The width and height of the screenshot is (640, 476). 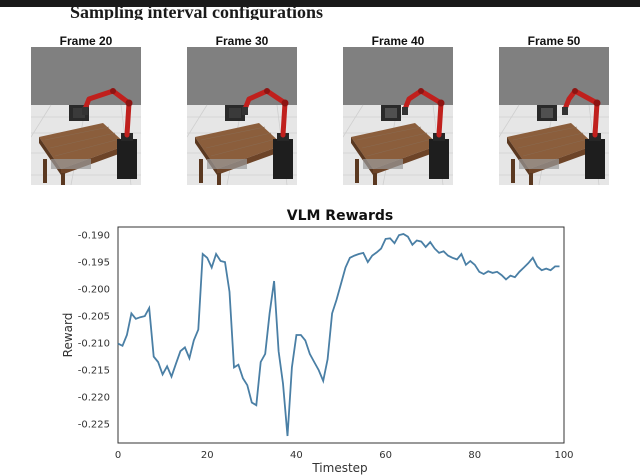 What do you see at coordinates (86, 41) in the screenshot?
I see `frame-title: Frame 20` at bounding box center [86, 41].